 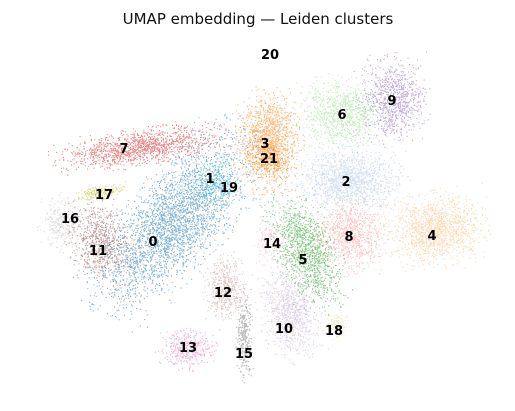 What do you see at coordinates (302, 260) in the screenshot?
I see `cluster-label-5: 5` at bounding box center [302, 260].